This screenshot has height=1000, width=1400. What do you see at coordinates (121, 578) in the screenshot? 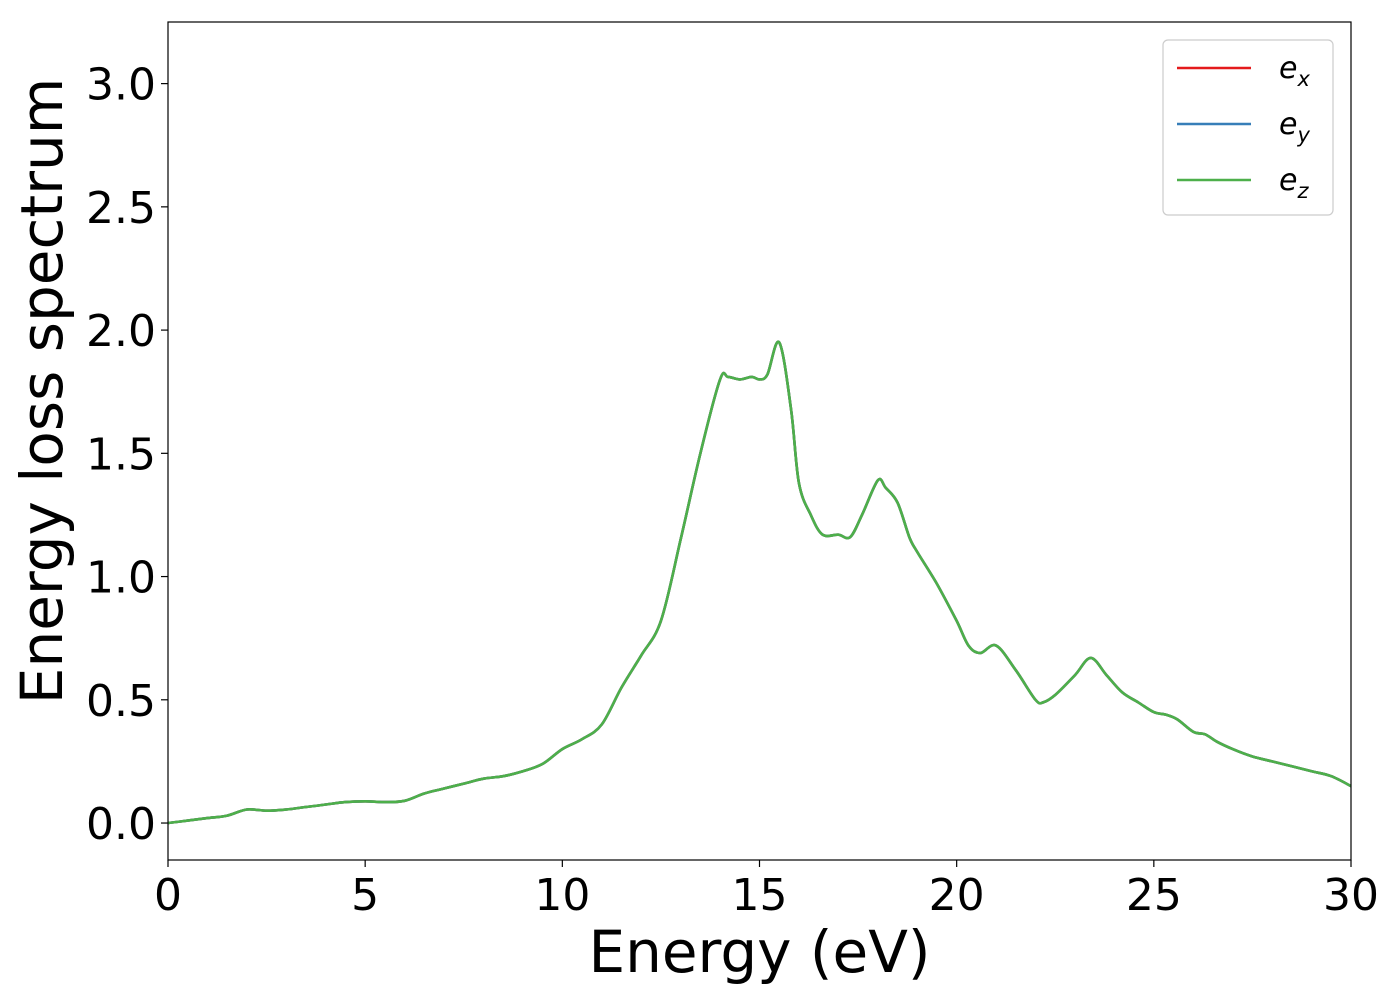
I see `y-tick-label: 1.0` at bounding box center [121, 578].